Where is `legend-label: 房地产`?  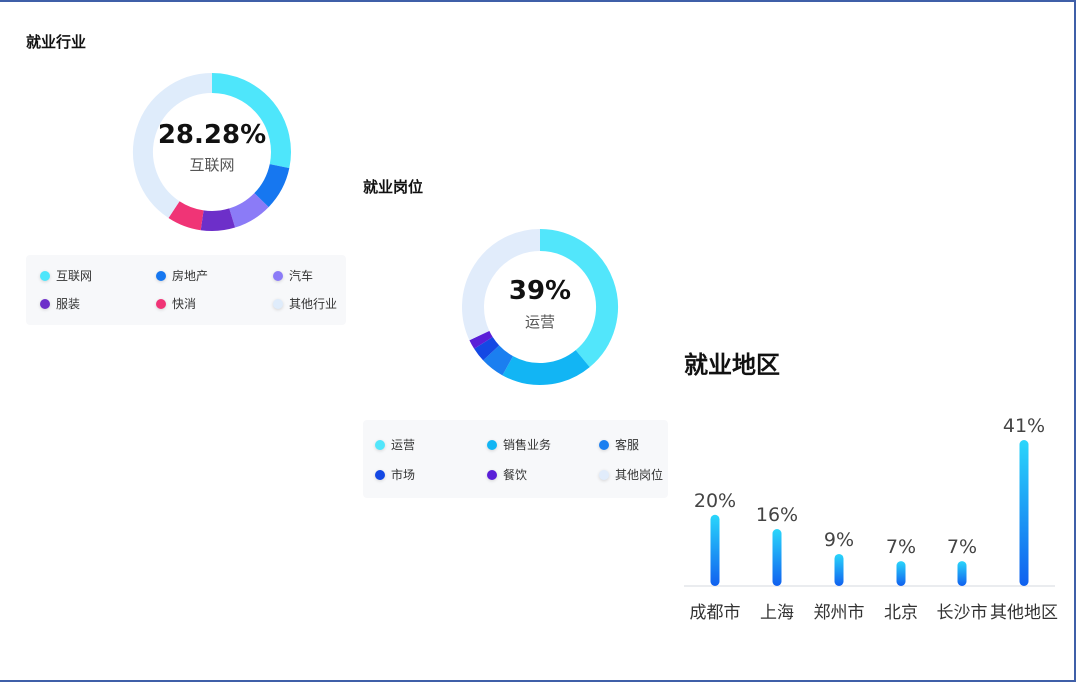
legend-label: 房地产 is located at coordinates (190, 276).